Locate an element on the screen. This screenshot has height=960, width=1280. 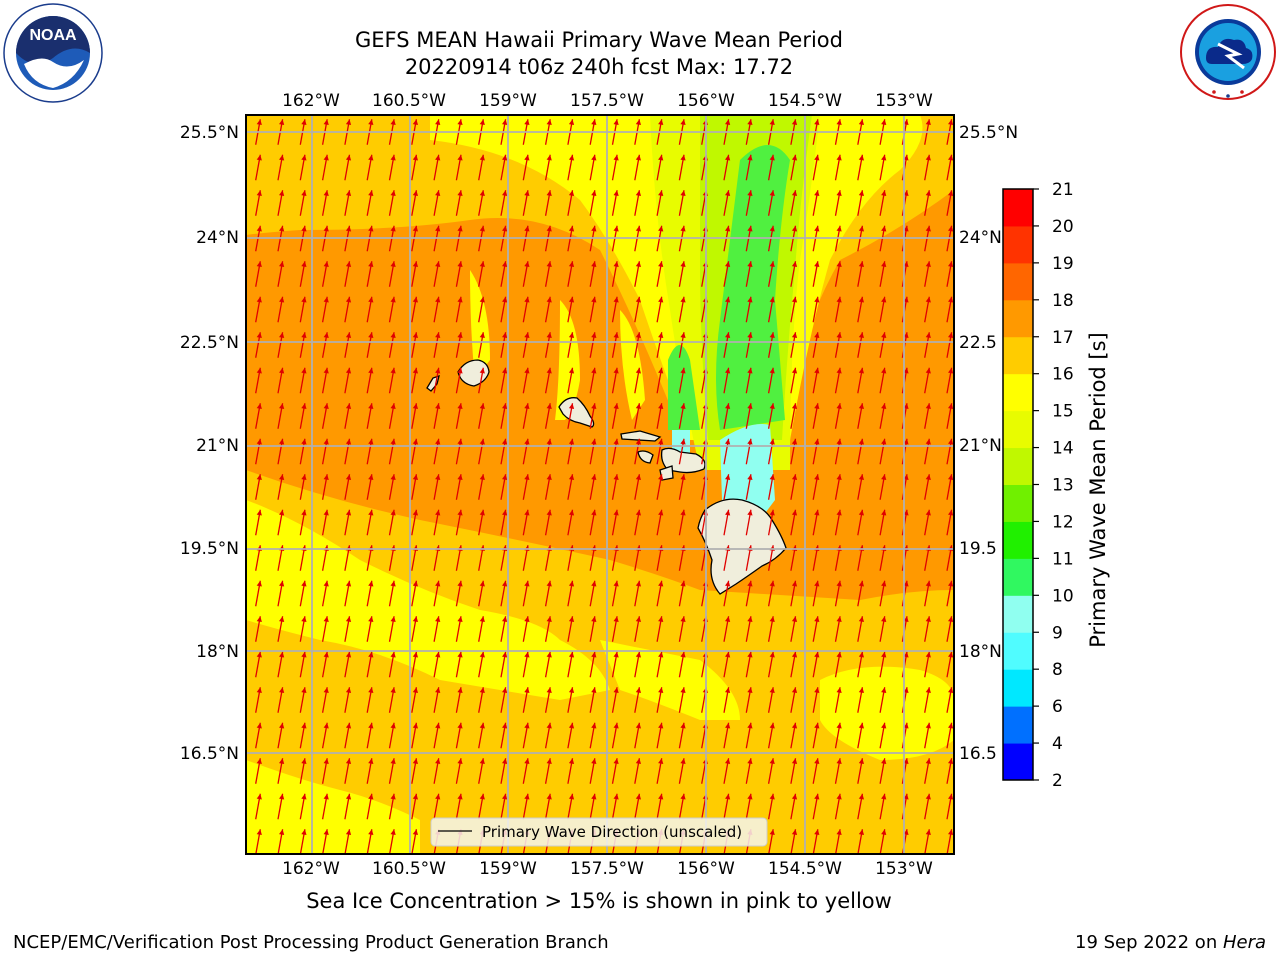
lat-label-right: 18°N is located at coordinates (980, 652).